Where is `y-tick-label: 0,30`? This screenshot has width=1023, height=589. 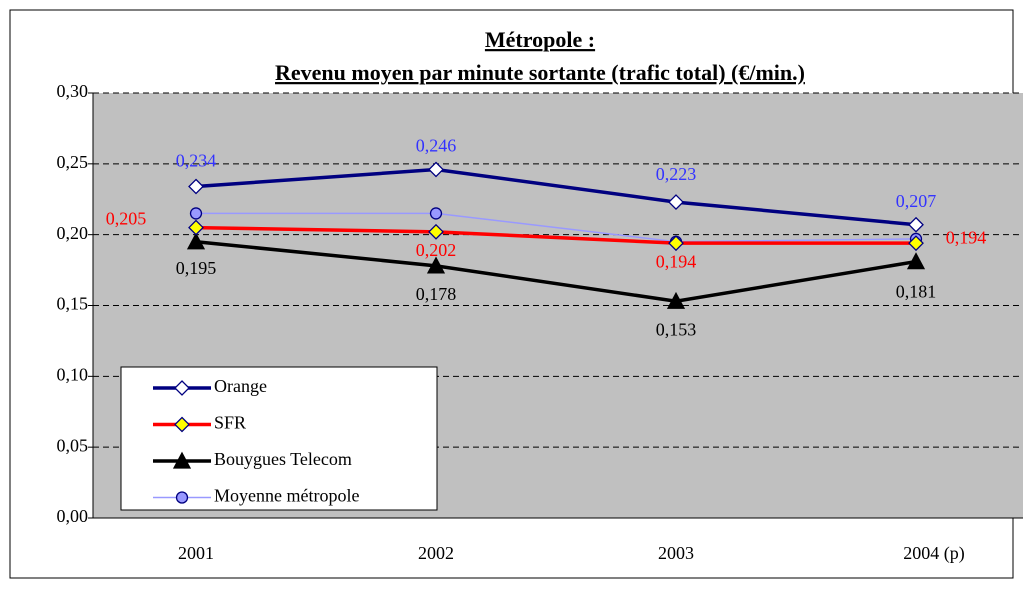 y-tick-label: 0,30 is located at coordinates (73, 91).